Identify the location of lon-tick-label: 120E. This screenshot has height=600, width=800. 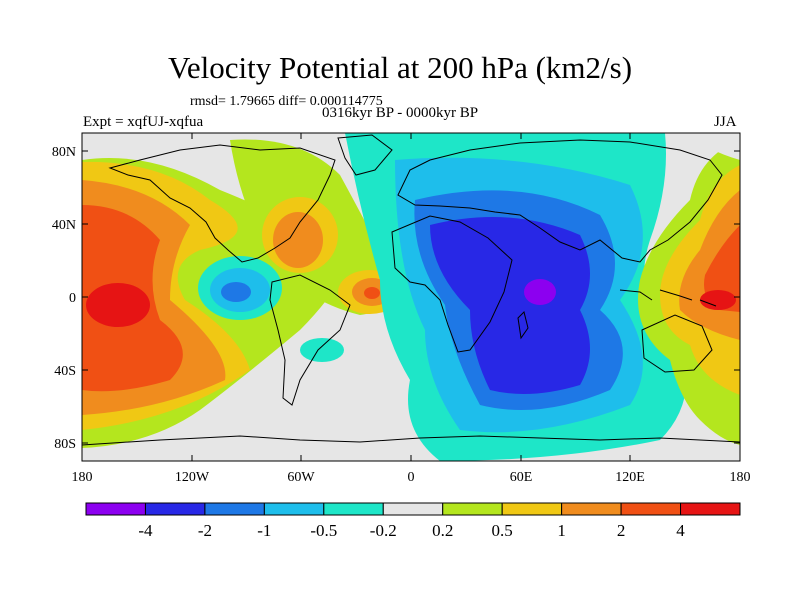
(630, 477).